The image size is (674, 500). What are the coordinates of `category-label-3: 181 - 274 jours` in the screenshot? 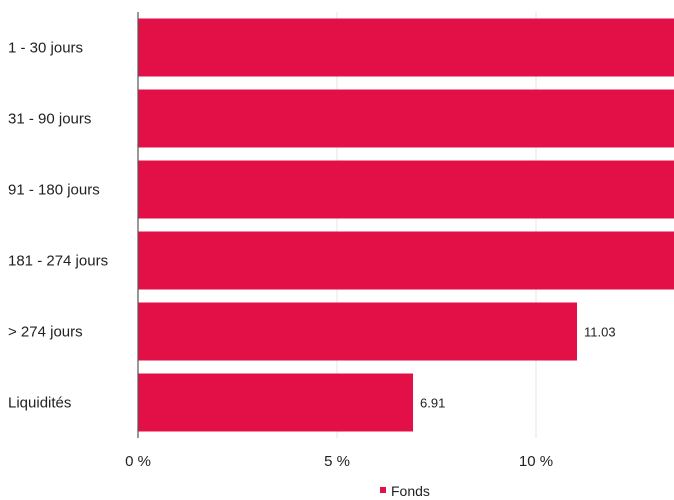 It's located at (58, 261).